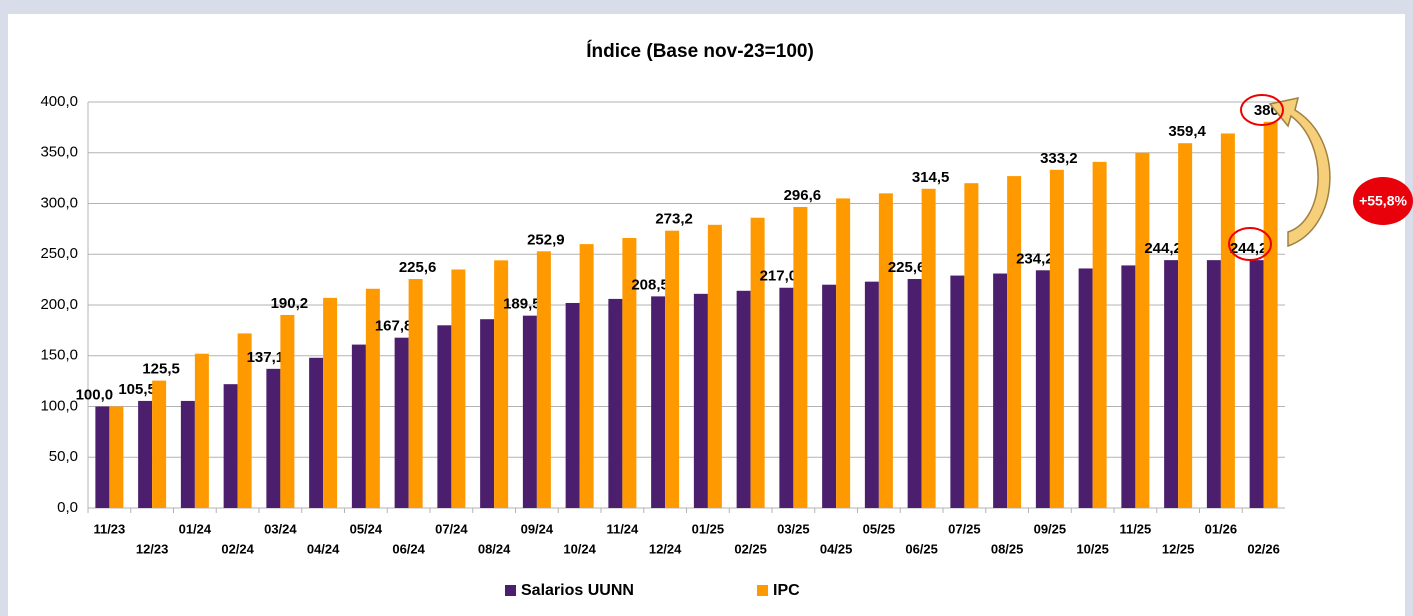 The height and width of the screenshot is (616, 1413). I want to click on value-label: 137,1, so click(266, 357).